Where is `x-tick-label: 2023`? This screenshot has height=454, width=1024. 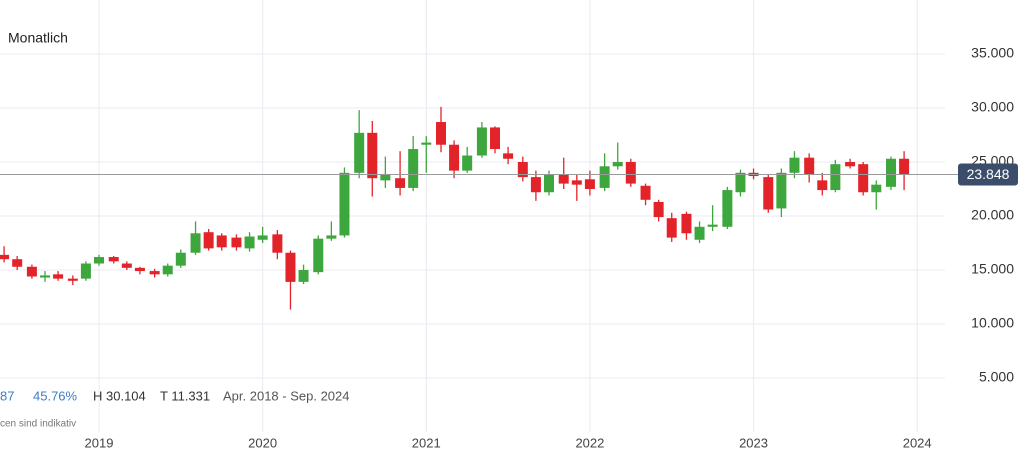
x-tick-label: 2023 is located at coordinates (753, 442).